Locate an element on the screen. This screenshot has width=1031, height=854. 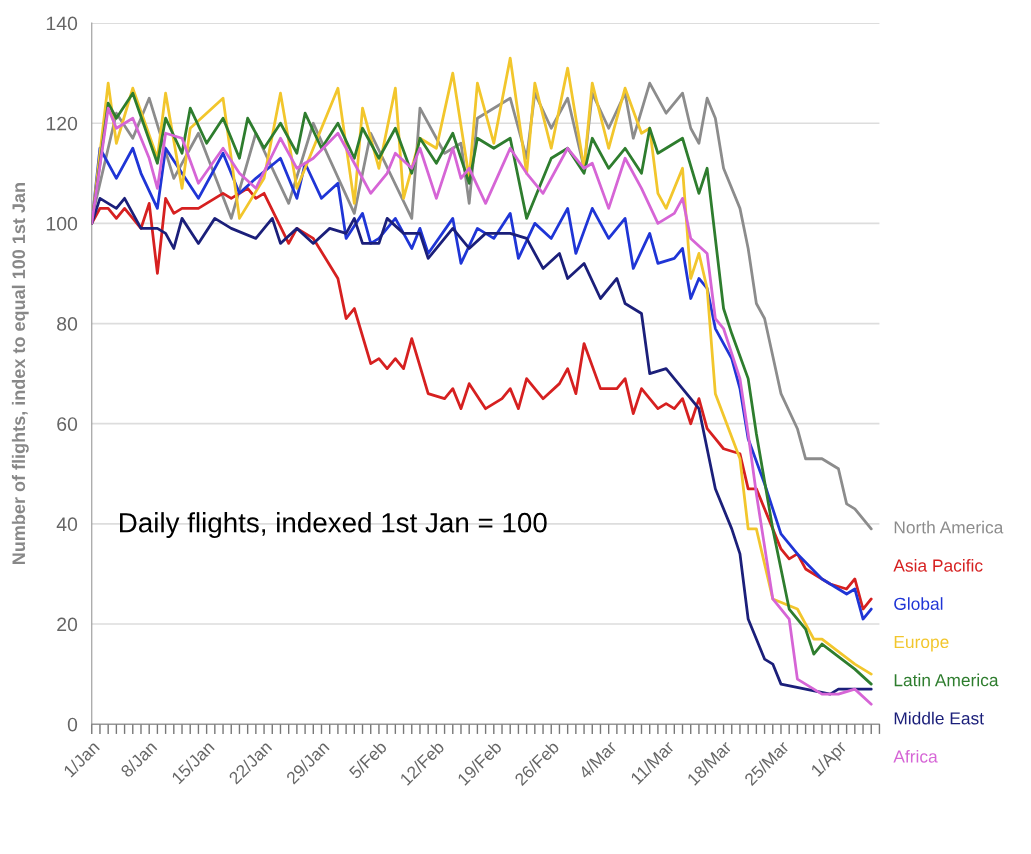
text: Asia Pacific is located at coordinates (938, 565).